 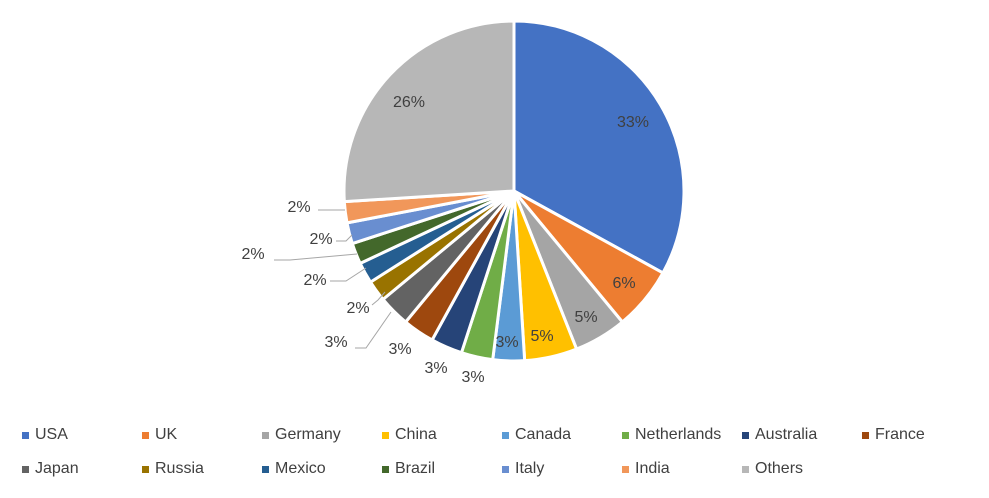 I want to click on data-label-netherlands: 3%, so click(x=472, y=377).